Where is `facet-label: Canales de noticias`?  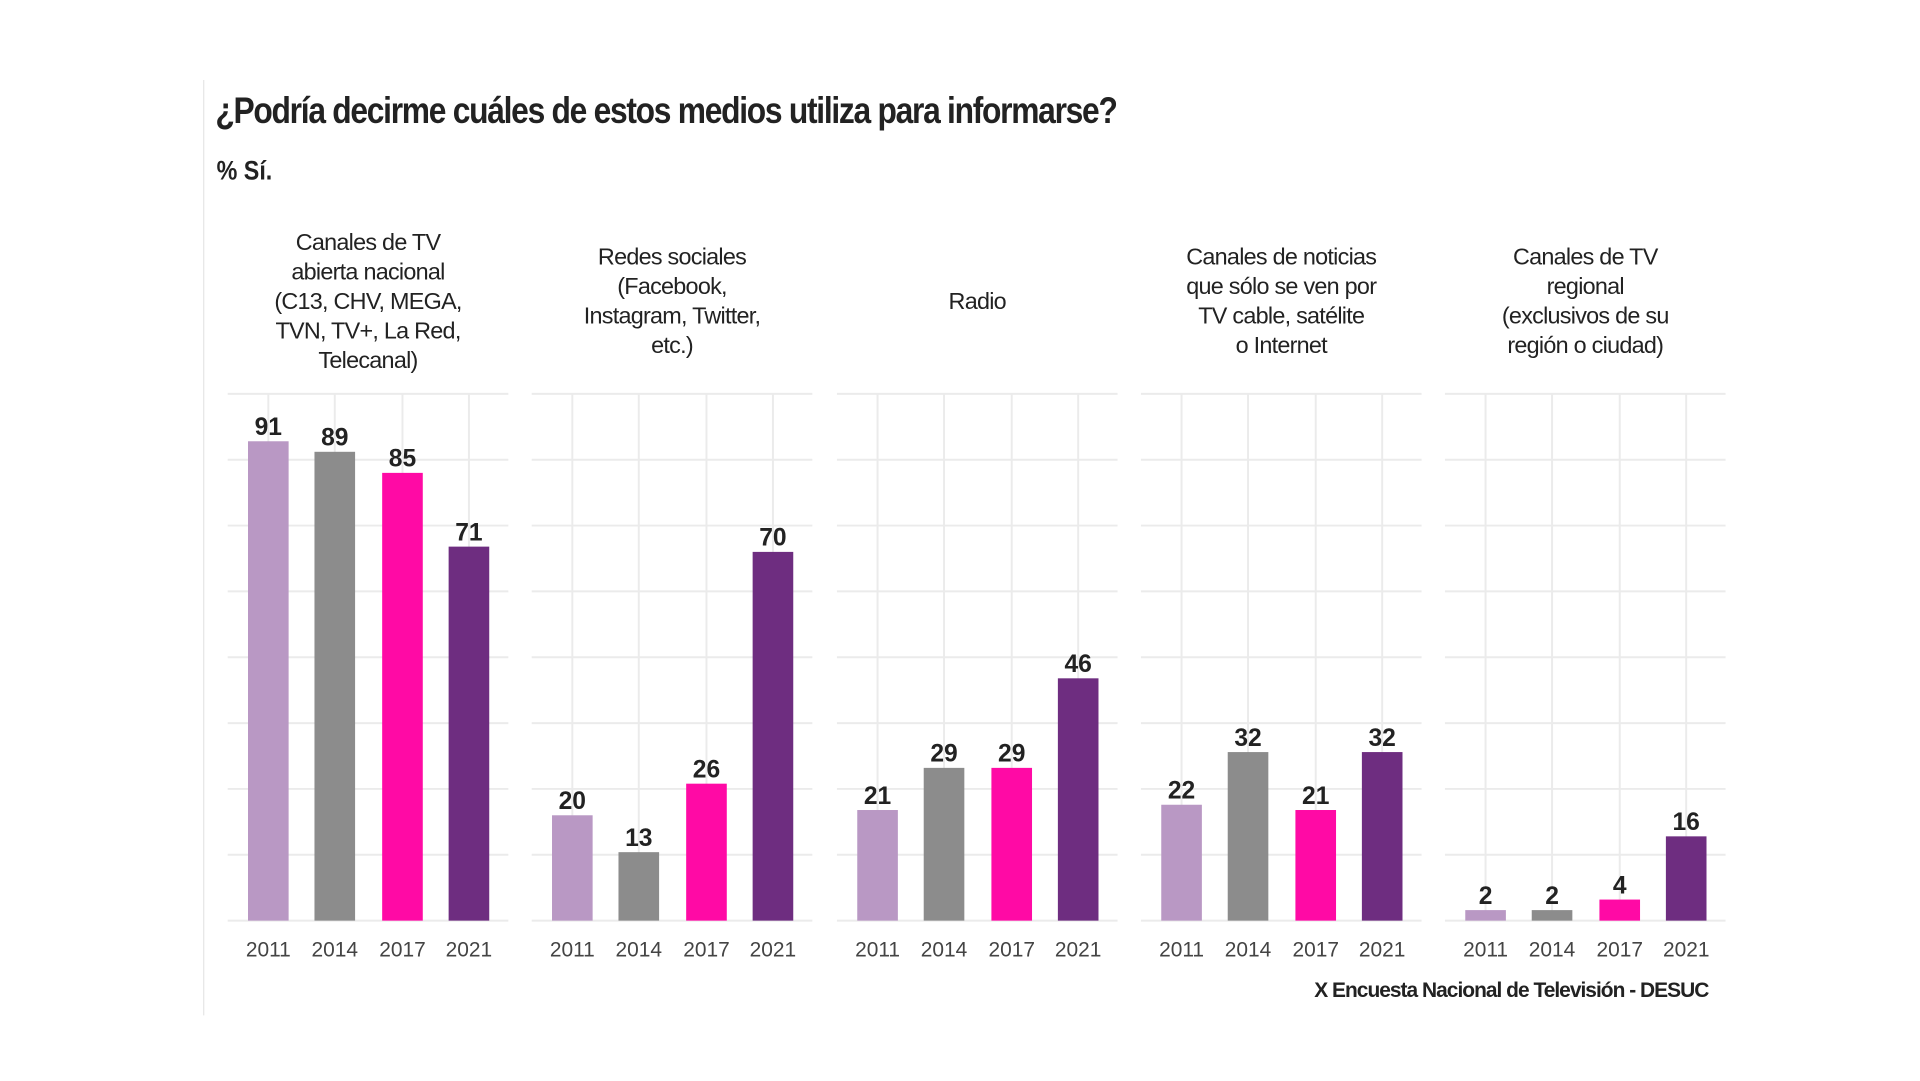
facet-label: Canales de noticias is located at coordinates (1281, 257).